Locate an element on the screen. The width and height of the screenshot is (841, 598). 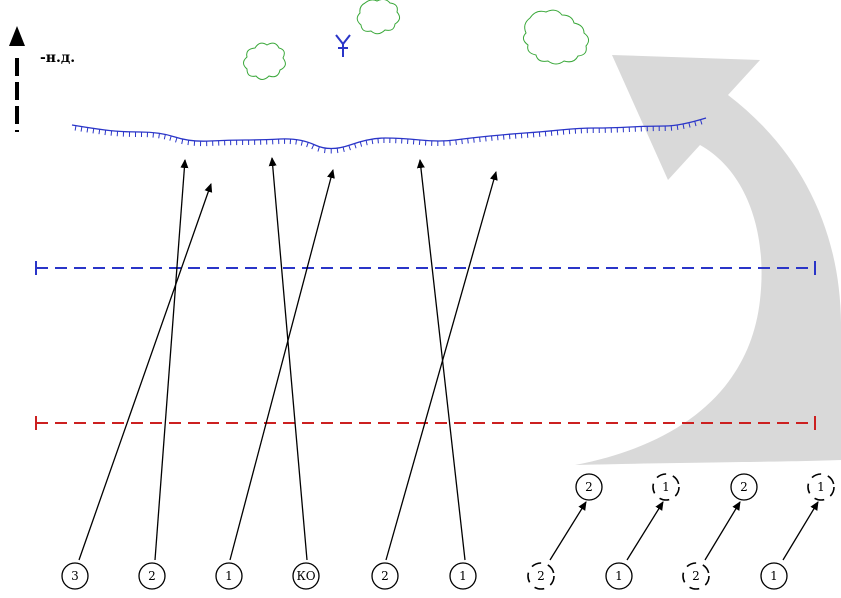
obstacles is located at coordinates (416, 40).